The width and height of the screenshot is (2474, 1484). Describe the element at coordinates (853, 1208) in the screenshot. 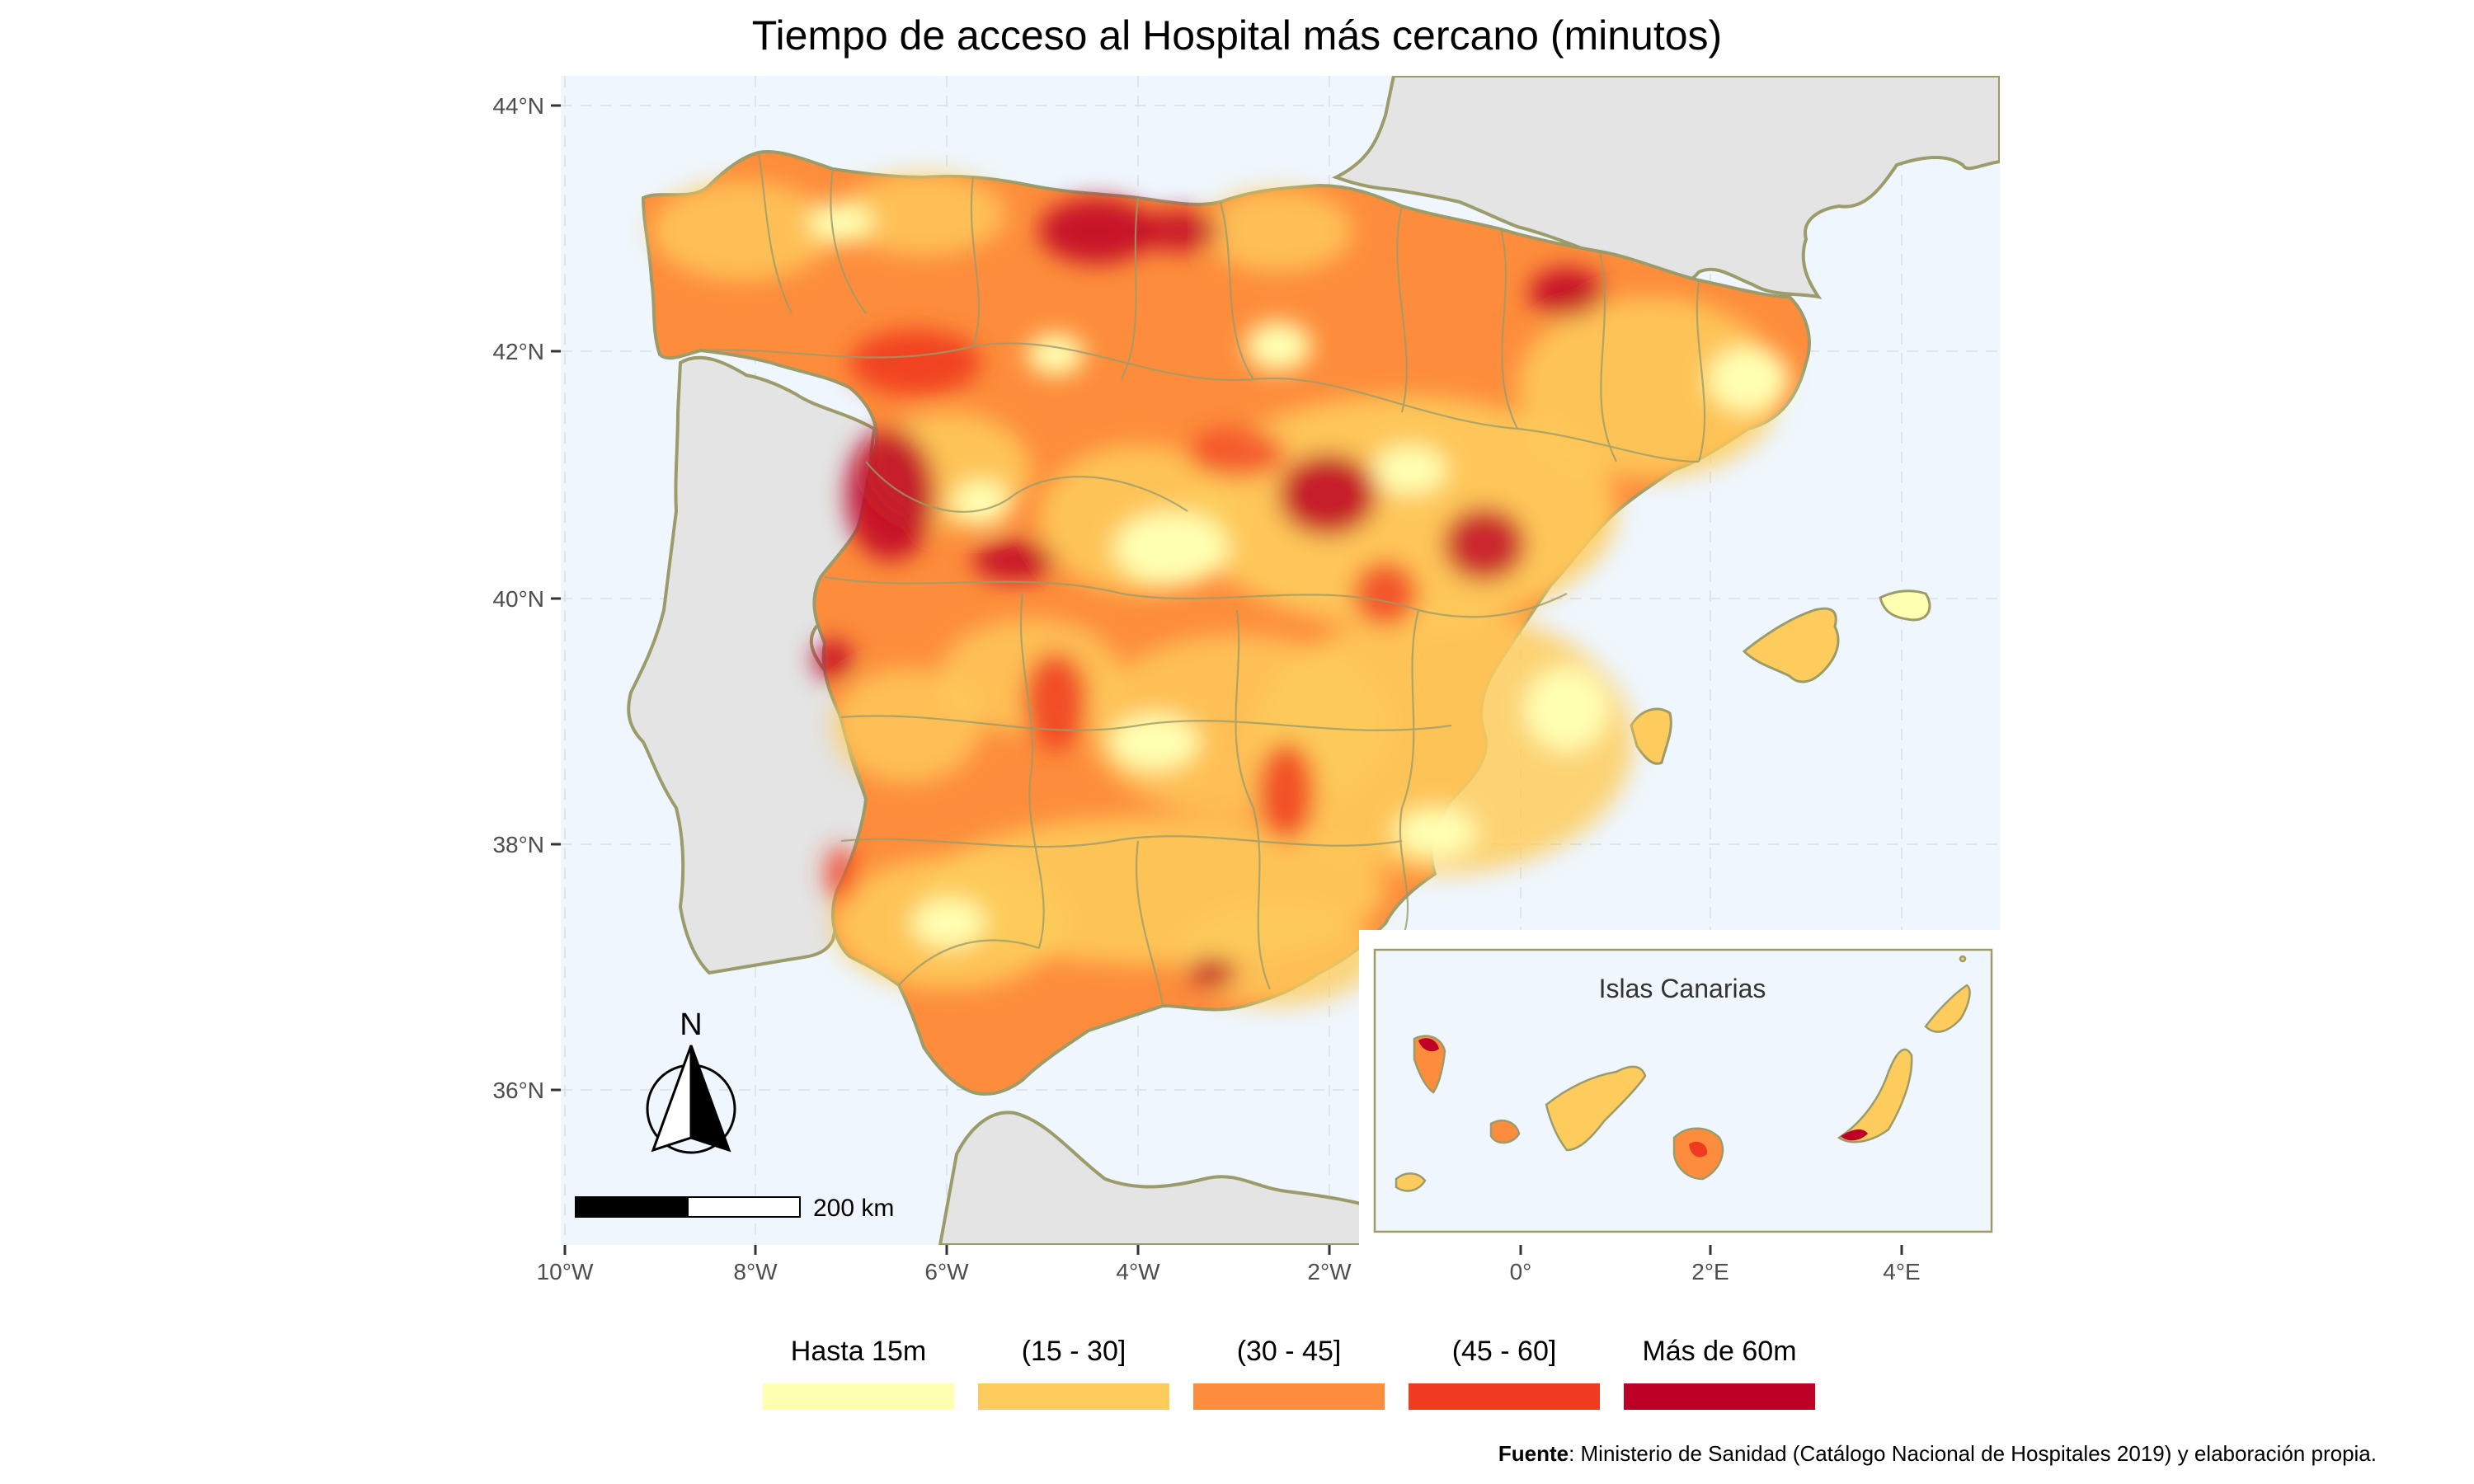

I see `scale-bar-label: 200 km` at that location.